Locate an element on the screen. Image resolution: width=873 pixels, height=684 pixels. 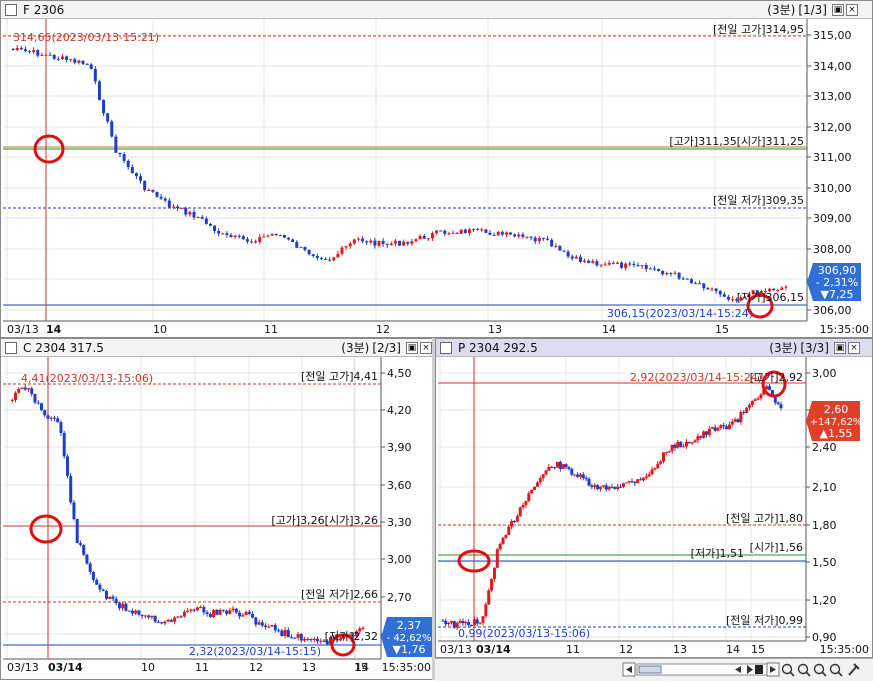
step-back-icon is located at coordinates (738, 669).